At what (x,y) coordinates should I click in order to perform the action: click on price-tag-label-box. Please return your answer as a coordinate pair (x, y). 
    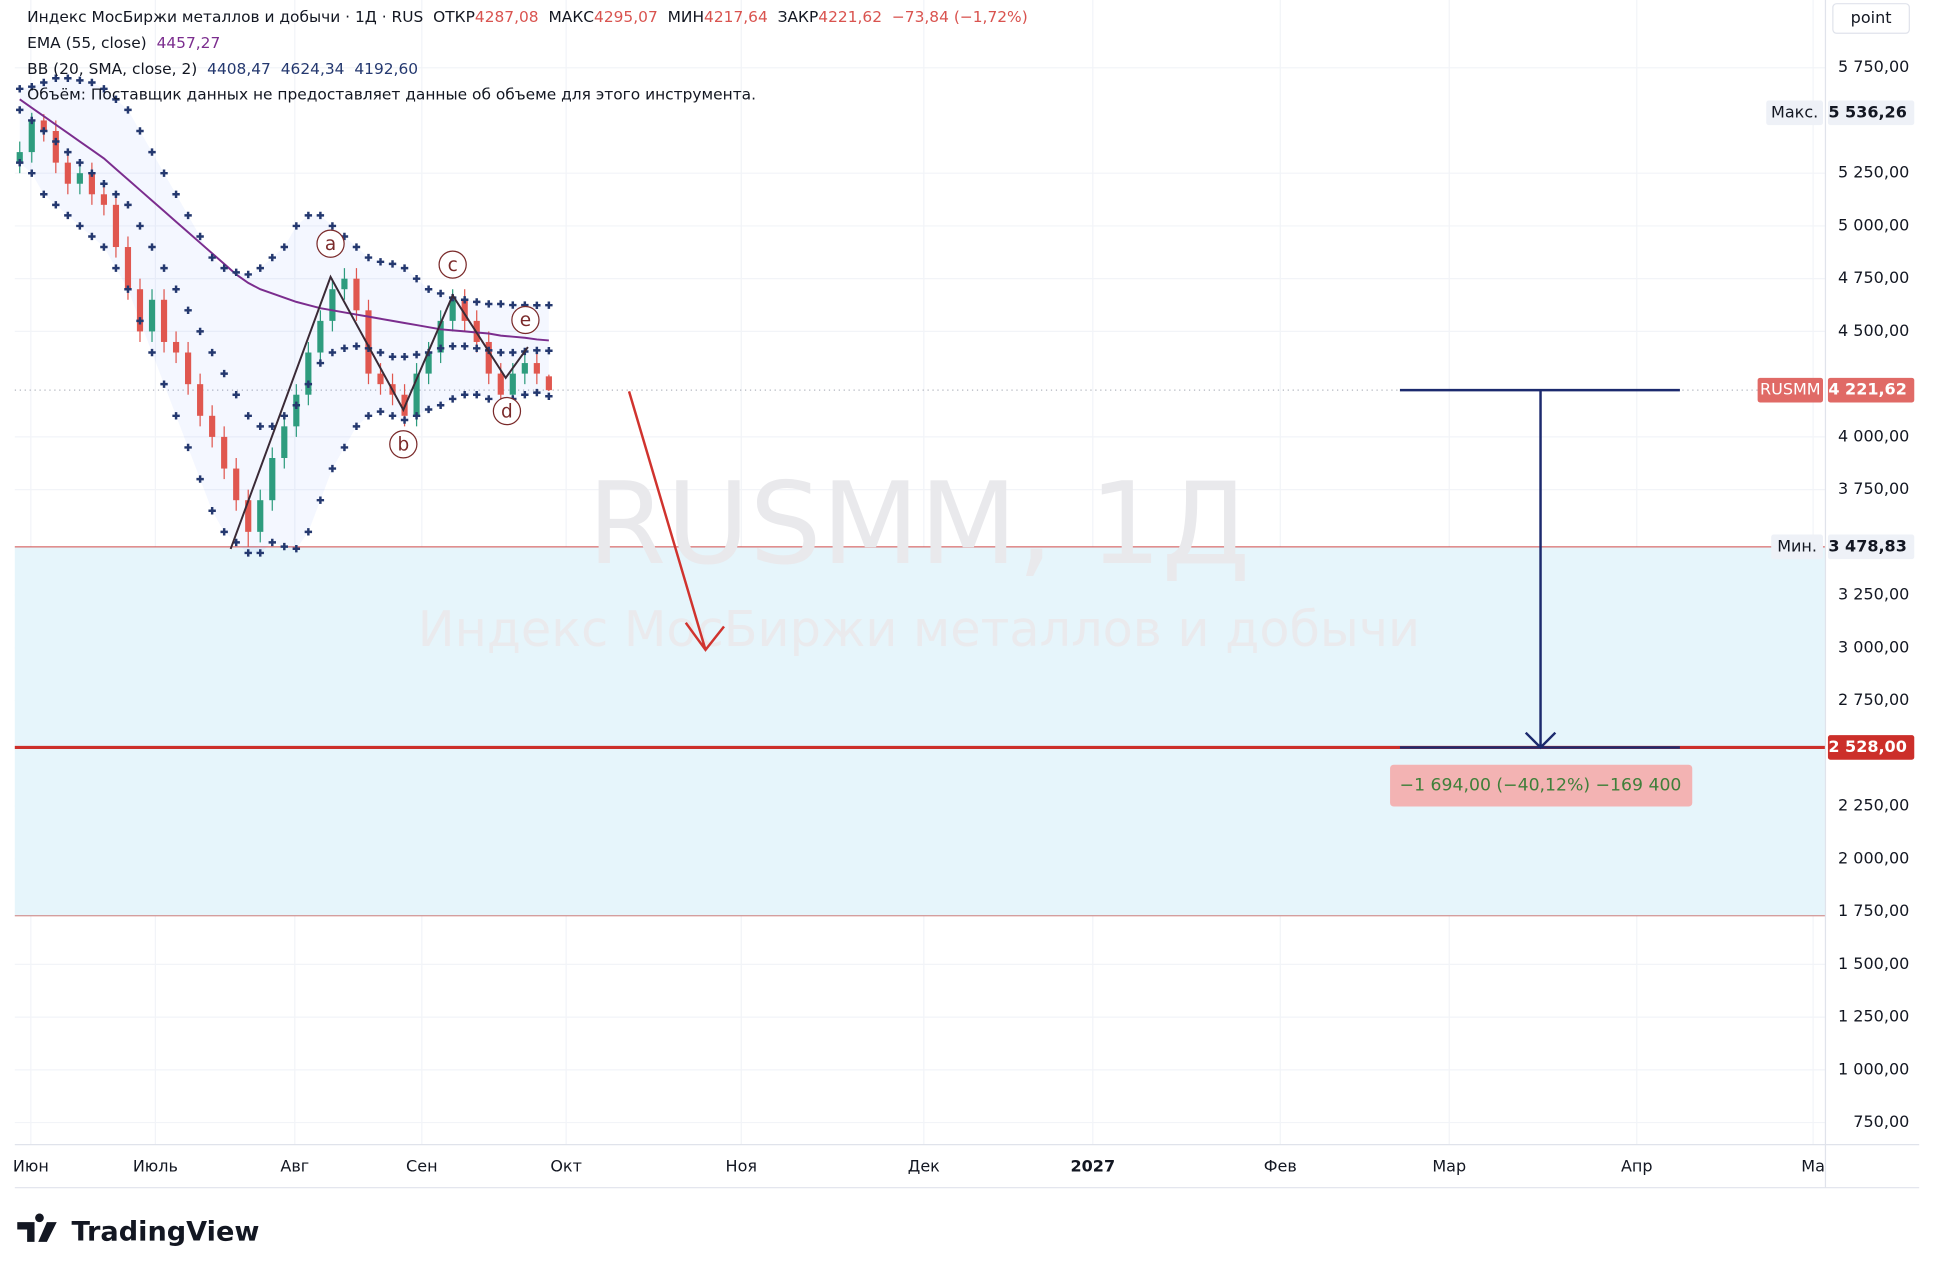
    Looking at the image, I should click on (1797, 547).